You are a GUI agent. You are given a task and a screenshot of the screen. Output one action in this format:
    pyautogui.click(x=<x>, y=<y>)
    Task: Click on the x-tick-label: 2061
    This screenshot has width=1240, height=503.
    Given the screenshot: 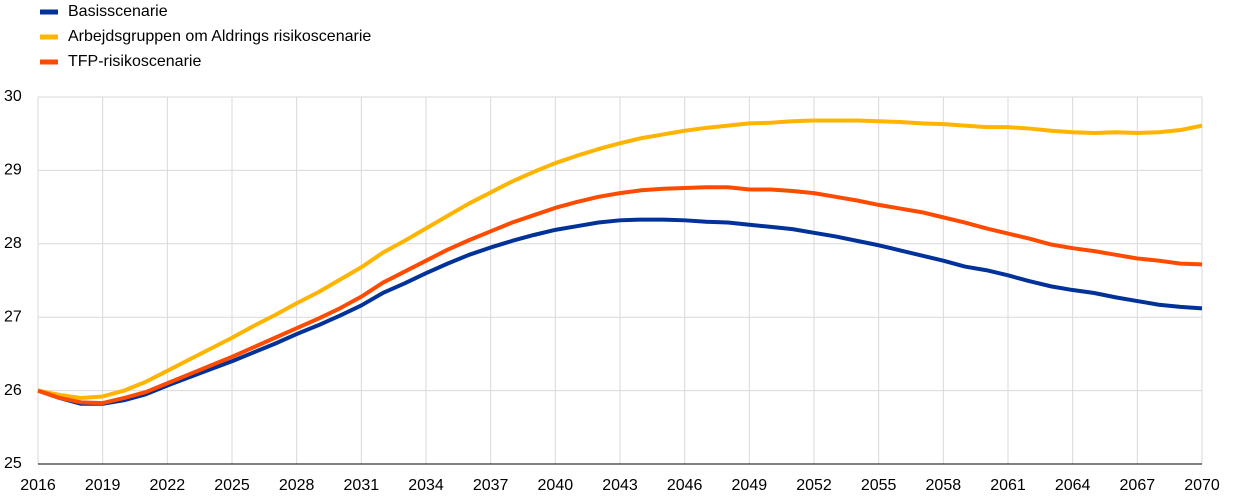 What is the action you would take?
    pyautogui.click(x=1008, y=485)
    